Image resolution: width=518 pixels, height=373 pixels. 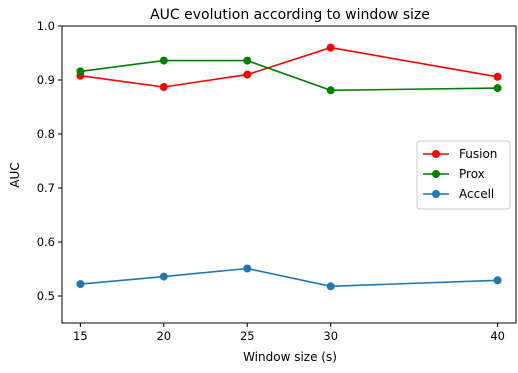 I want to click on legend-box, so click(x=463, y=175).